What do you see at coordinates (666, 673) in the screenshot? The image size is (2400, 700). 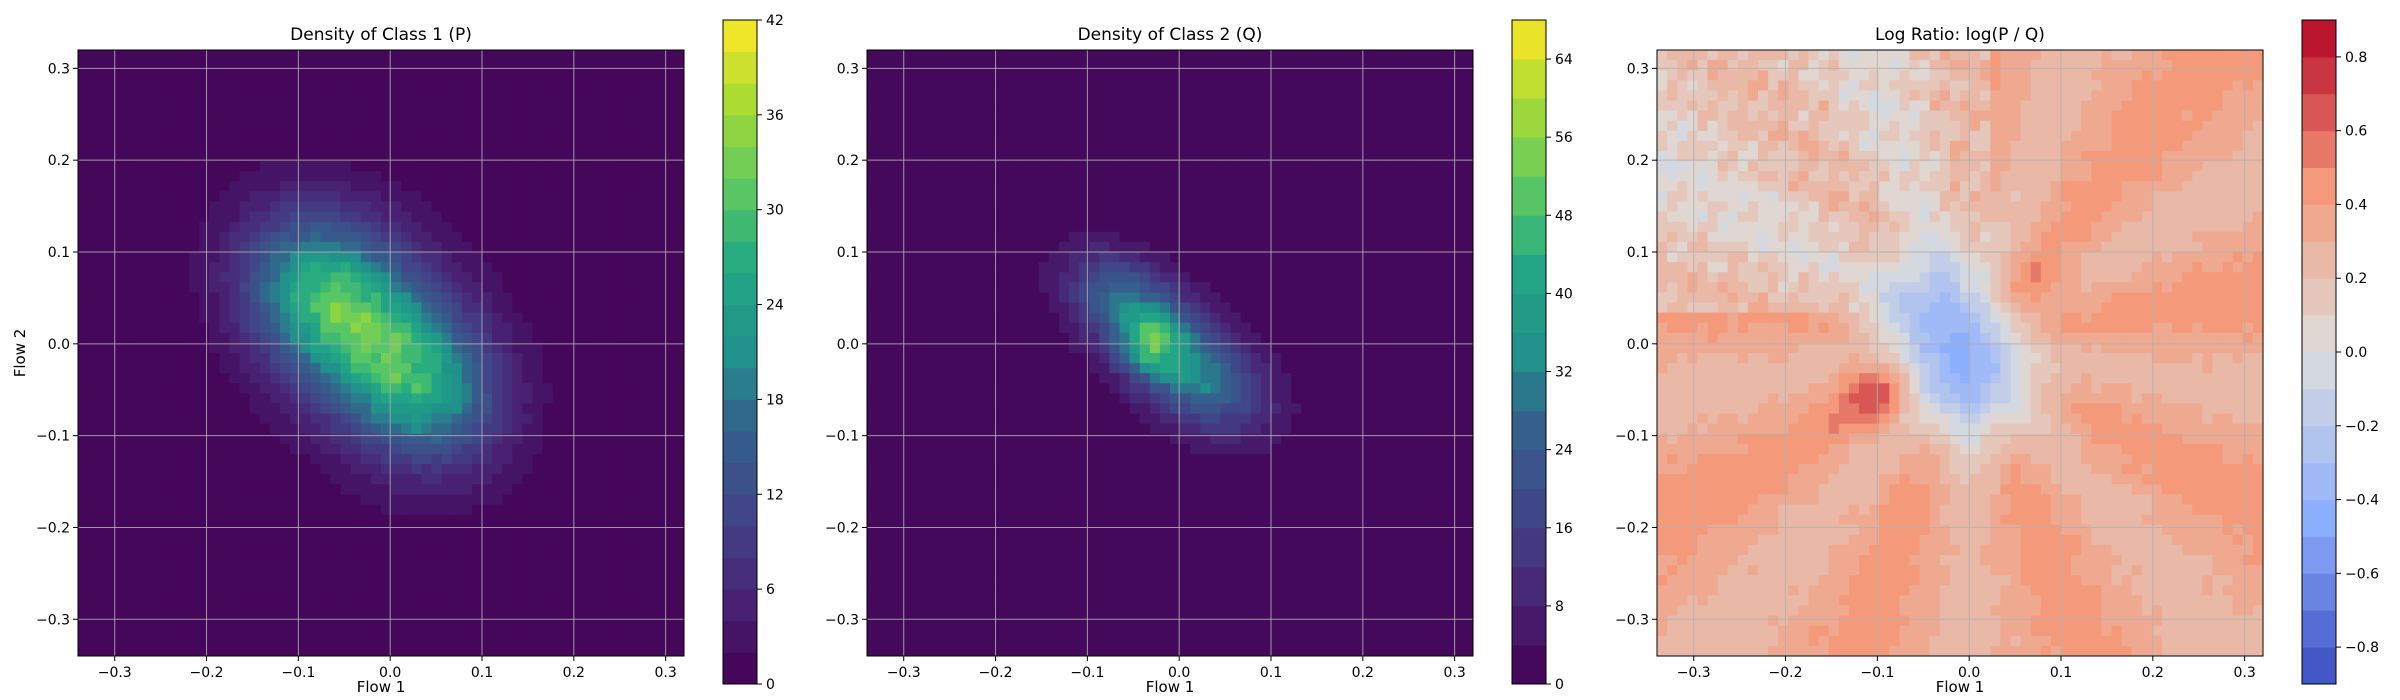 I see `x-tick-label: 0.3` at bounding box center [666, 673].